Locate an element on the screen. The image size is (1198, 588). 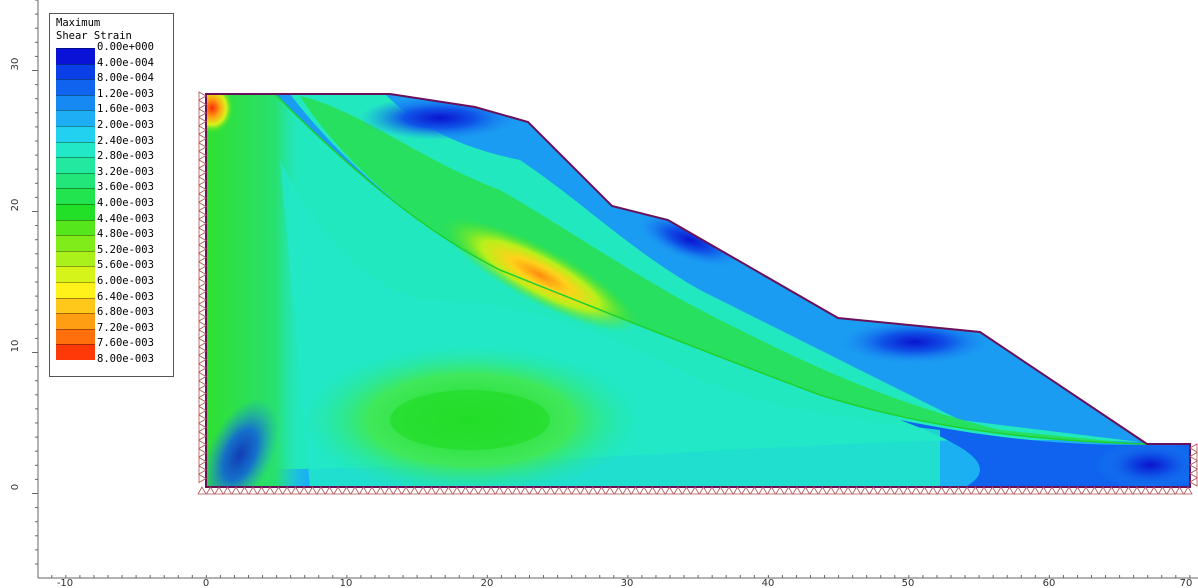
x-tick-label: 70 is located at coordinates (1186, 583).